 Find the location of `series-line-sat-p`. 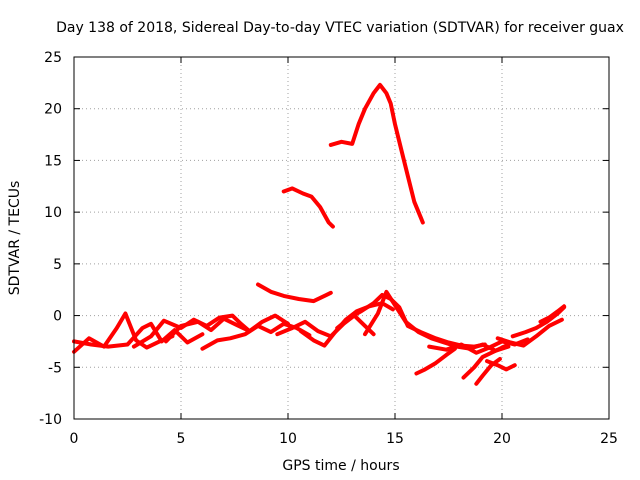

series-line-sat-p is located at coordinates (488, 371).